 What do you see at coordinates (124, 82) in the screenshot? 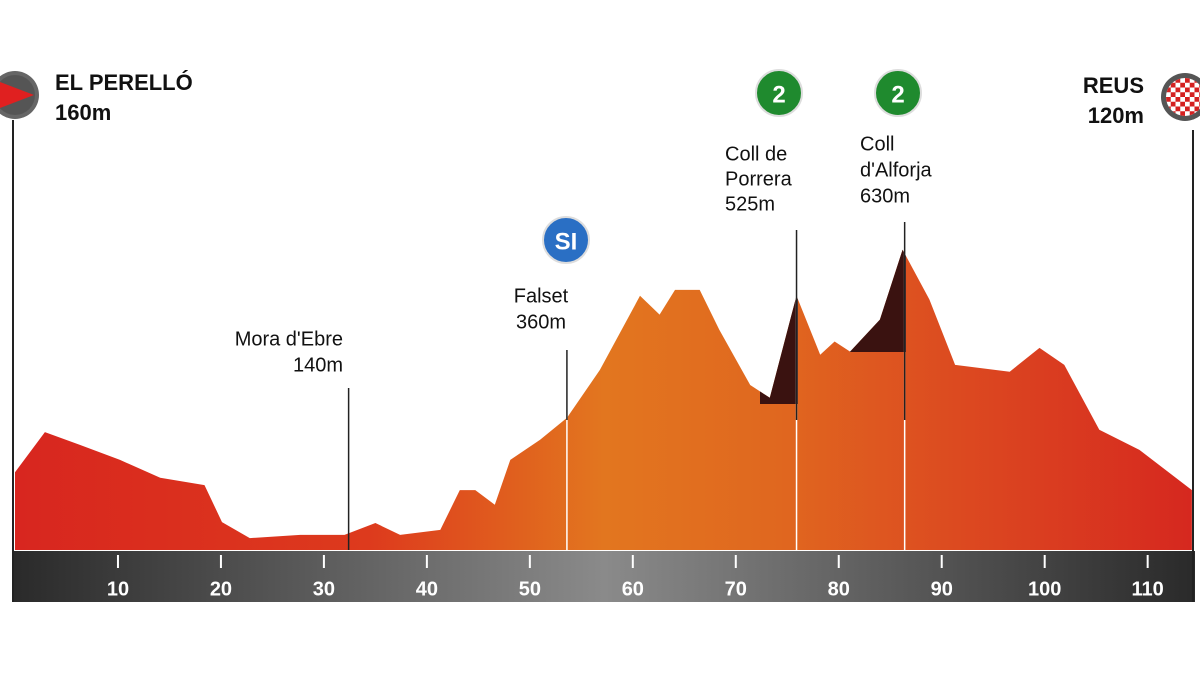
I see `start-name: EL PERELLÓ` at bounding box center [124, 82].